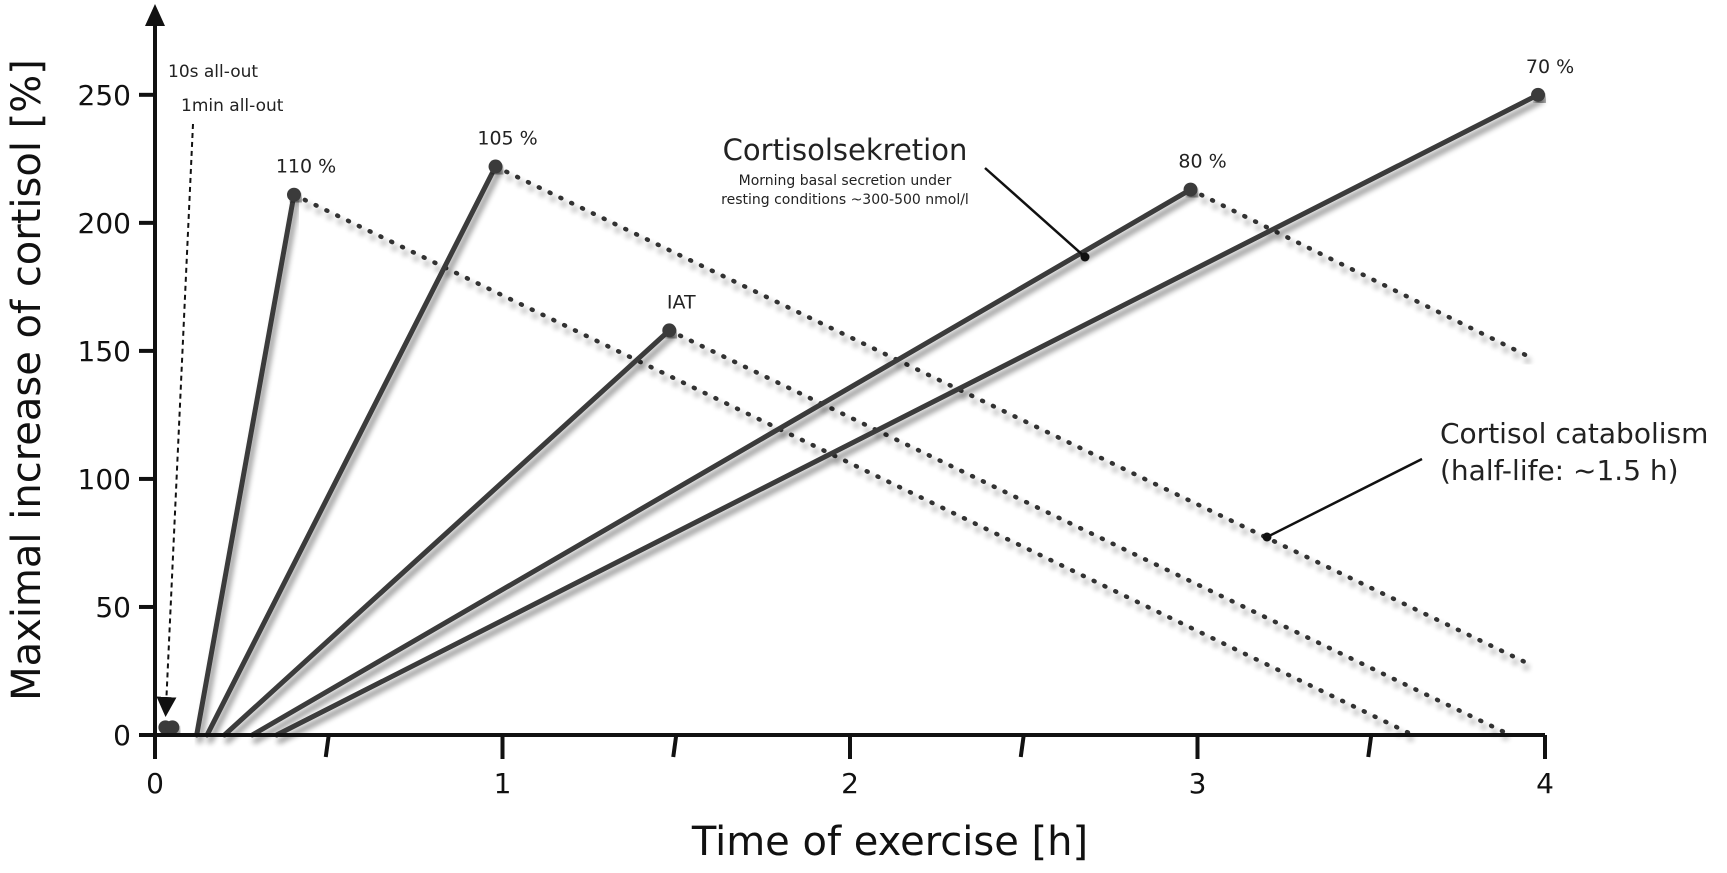 This screenshot has width=1727, height=873. Describe the element at coordinates (889, 842) in the screenshot. I see `x-axis-title: Time of exercise [h]` at that location.